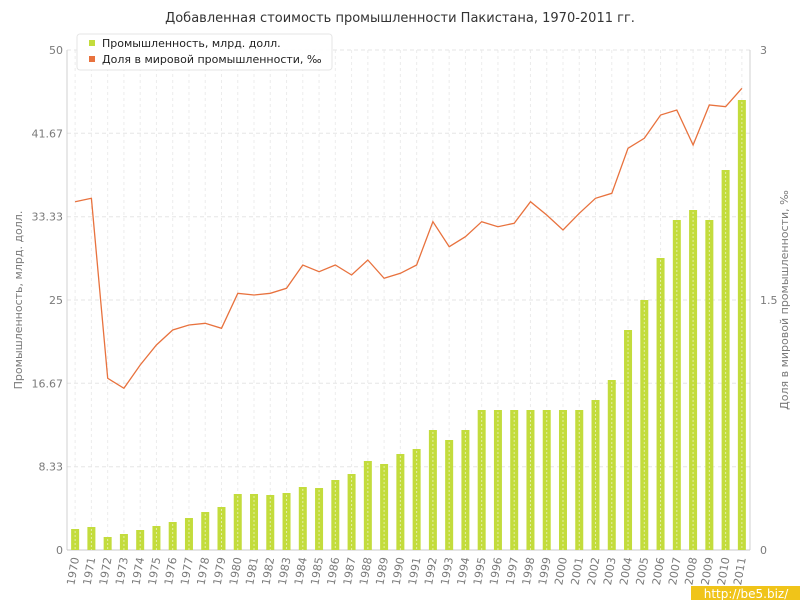 The width and height of the screenshot is (800, 600). What do you see at coordinates (187, 571) in the screenshot?
I see `x-tick-label: 1977` at bounding box center [187, 571].